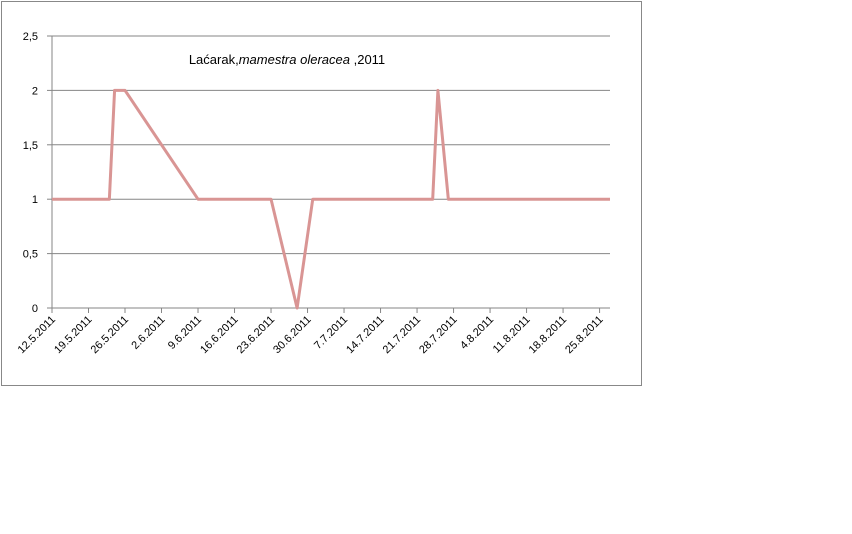  I want to click on y-tick-label: 2, so click(35, 91).